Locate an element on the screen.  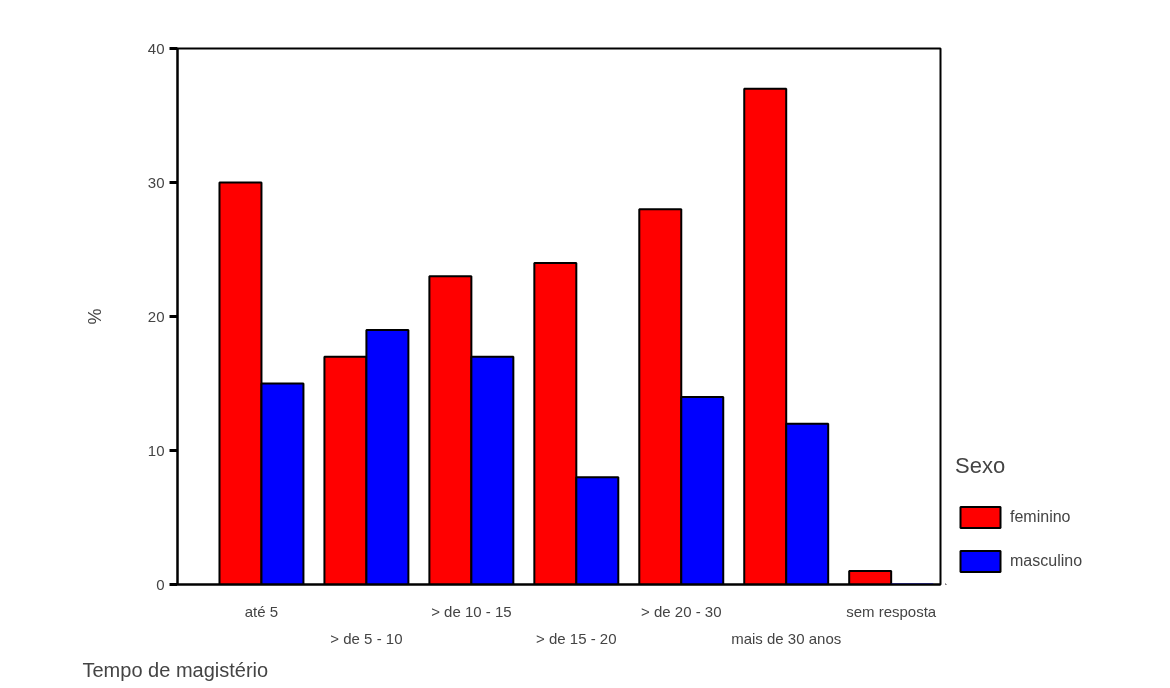
y-tick-label: 40 is located at coordinates (156, 48).